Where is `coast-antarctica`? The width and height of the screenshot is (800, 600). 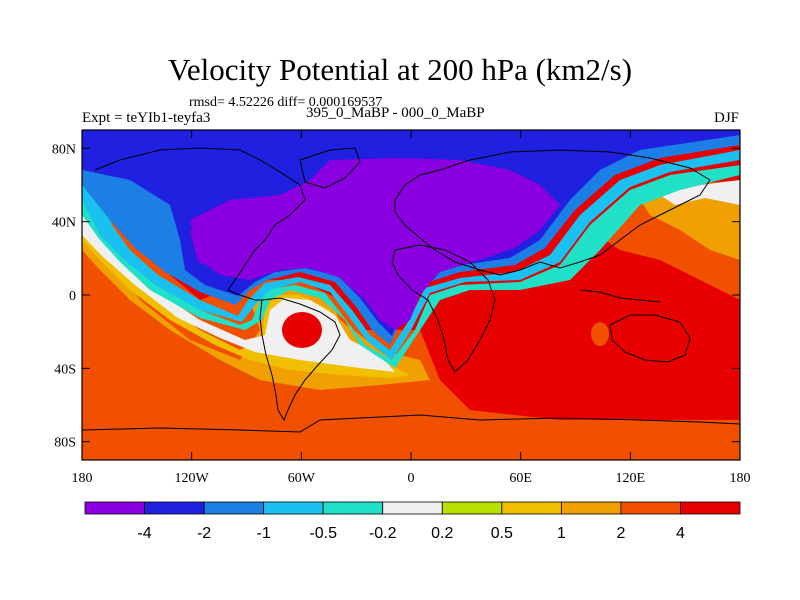
coast-antarctica is located at coordinates (411, 423).